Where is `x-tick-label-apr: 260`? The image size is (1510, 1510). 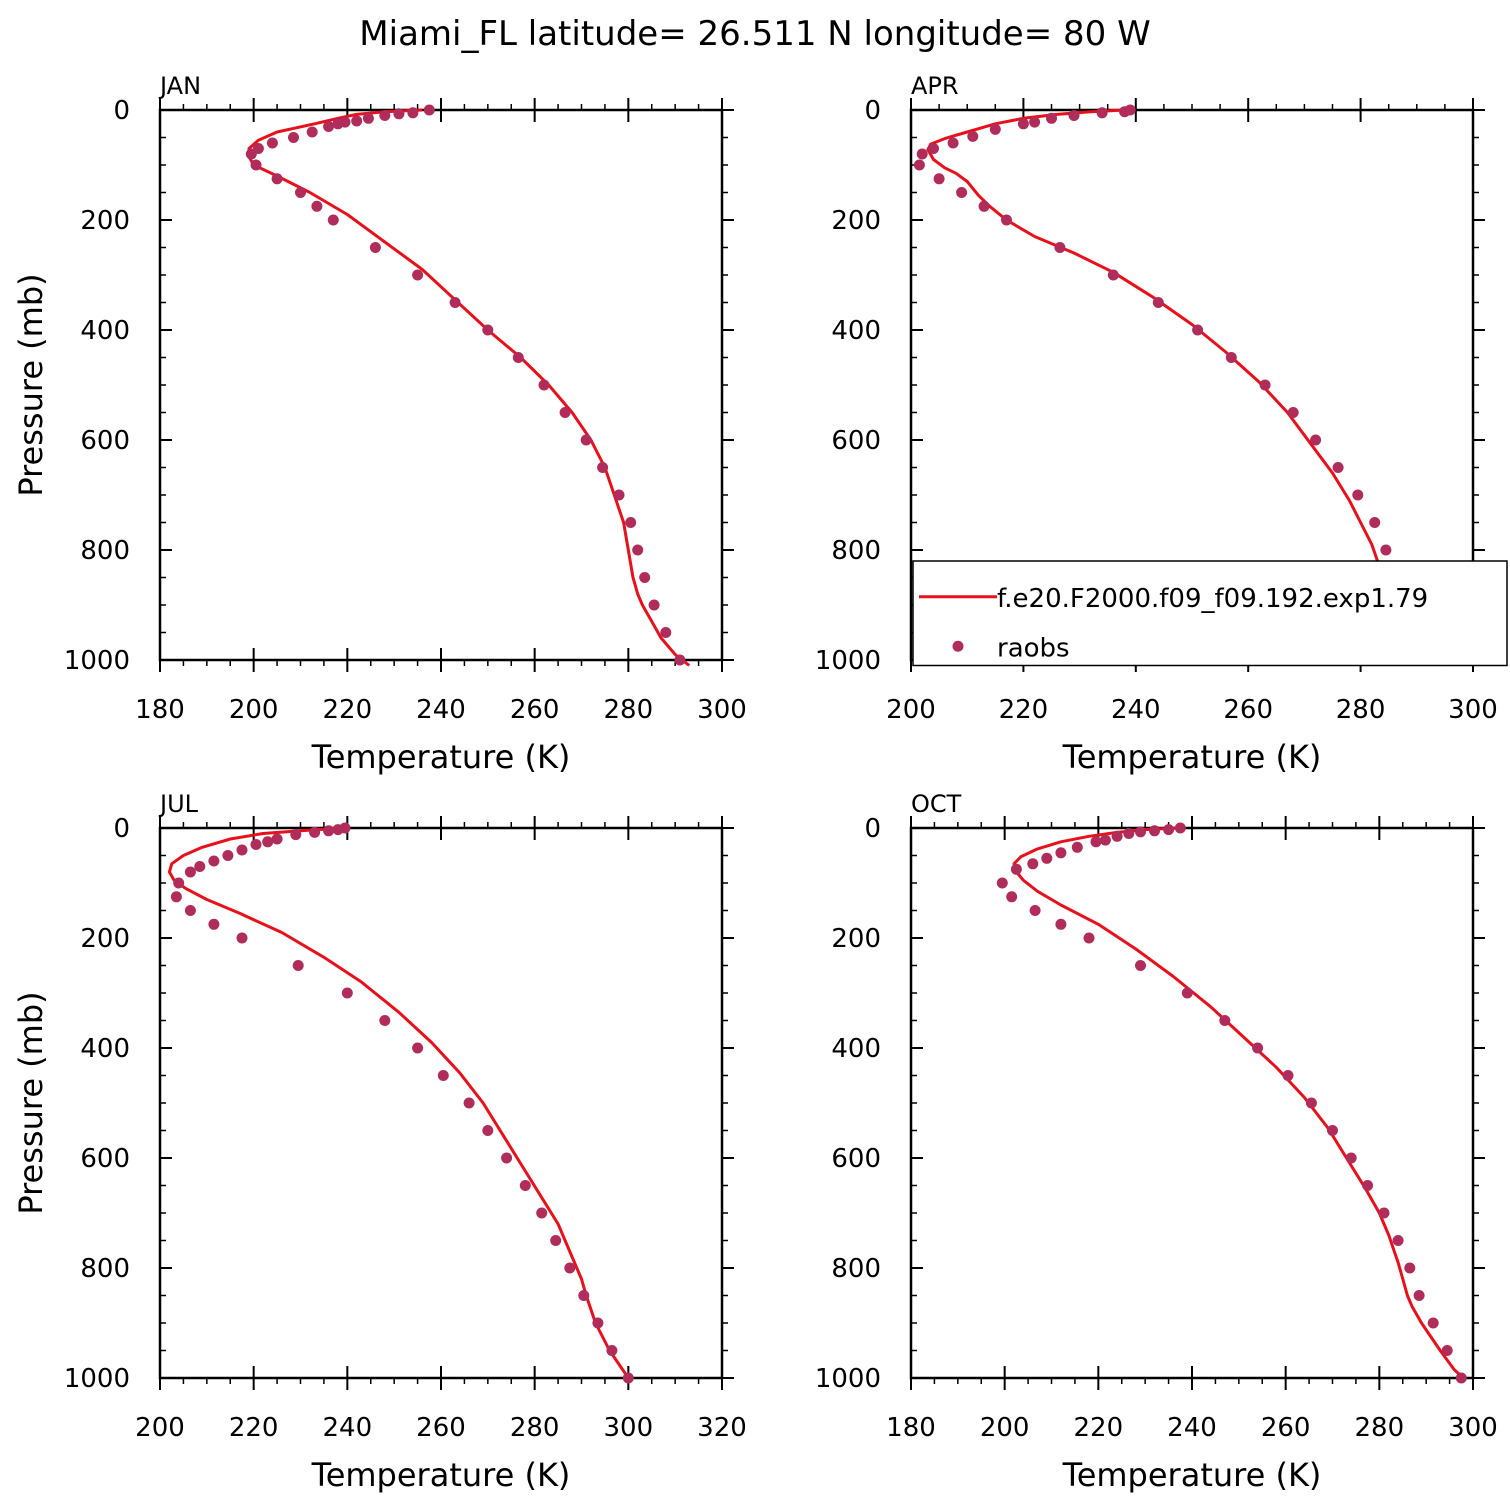 x-tick-label-apr: 260 is located at coordinates (1248, 710).